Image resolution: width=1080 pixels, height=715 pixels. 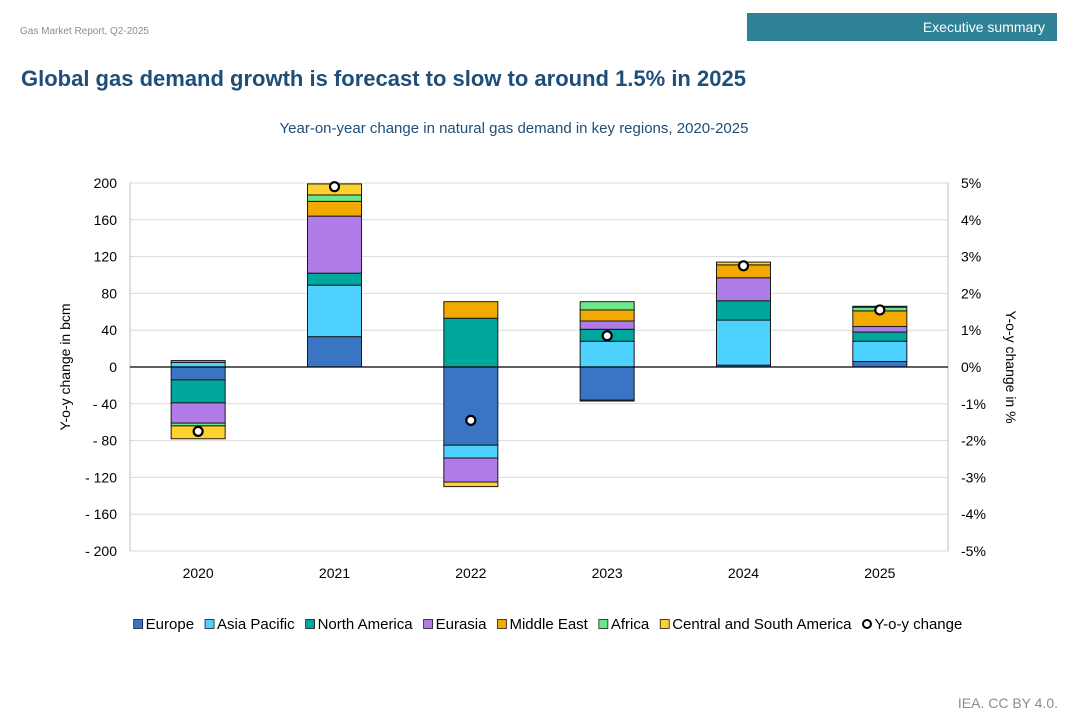 What do you see at coordinates (101, 551) in the screenshot?
I see `y-tick-label: - 200` at bounding box center [101, 551].